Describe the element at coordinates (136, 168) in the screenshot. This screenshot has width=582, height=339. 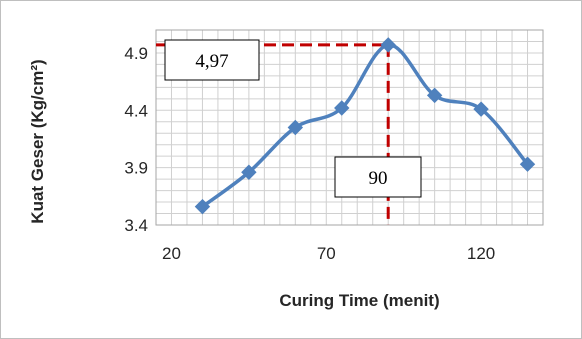
I see `y-tick-label: 3.9` at that location.